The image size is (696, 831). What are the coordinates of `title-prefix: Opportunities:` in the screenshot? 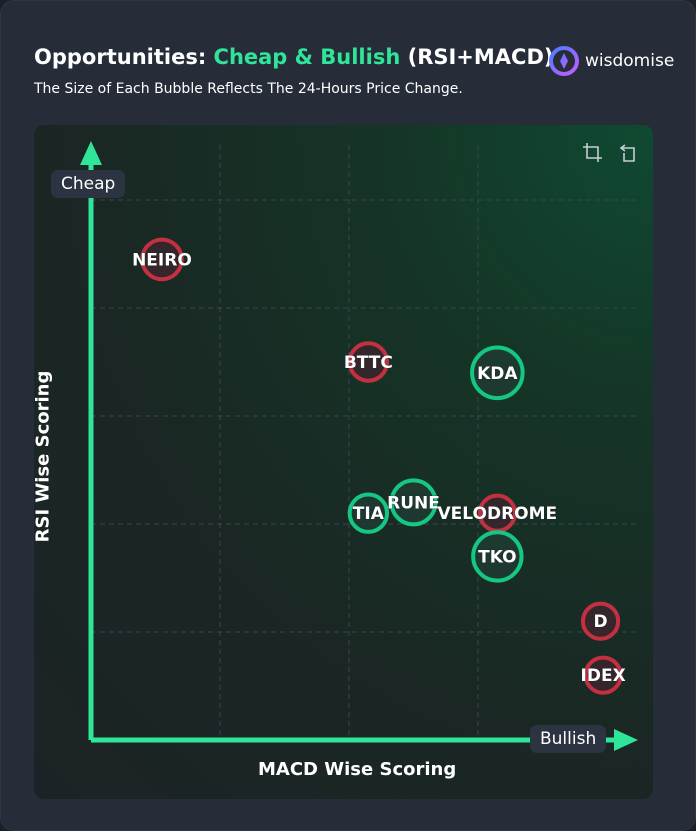 It's located at (124, 57).